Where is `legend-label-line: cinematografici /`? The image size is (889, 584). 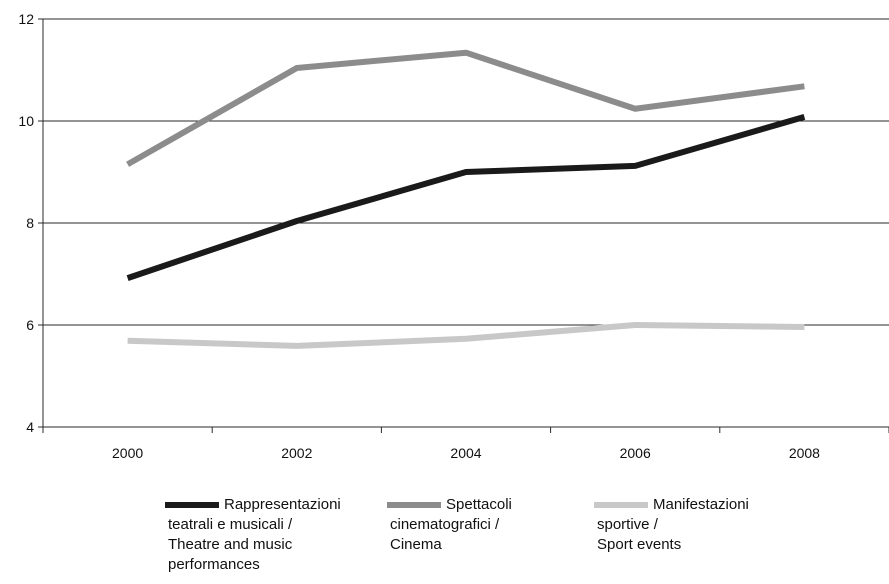
legend-label-line: cinematografici / is located at coordinates (445, 524).